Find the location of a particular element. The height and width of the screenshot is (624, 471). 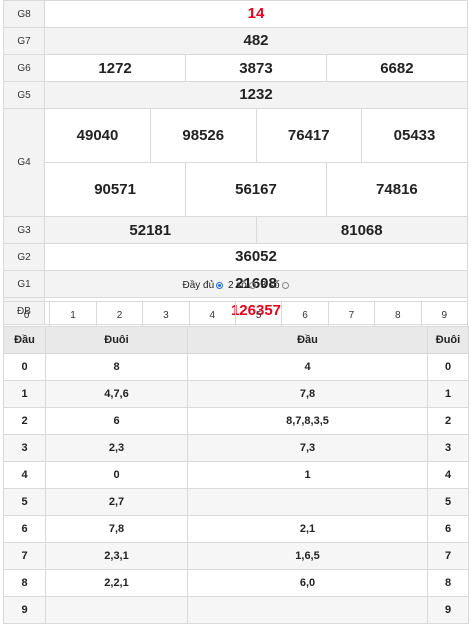

prize-value: 482 is located at coordinates (256, 40).